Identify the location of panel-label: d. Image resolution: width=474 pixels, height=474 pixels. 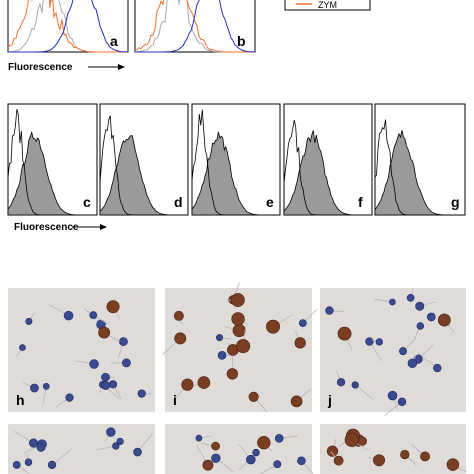
(178, 202).